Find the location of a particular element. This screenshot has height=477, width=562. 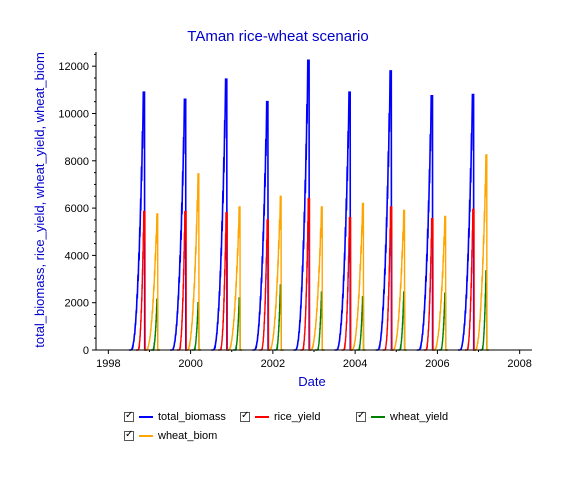

legend-checkbox-rice-yield is located at coordinates (245, 417).